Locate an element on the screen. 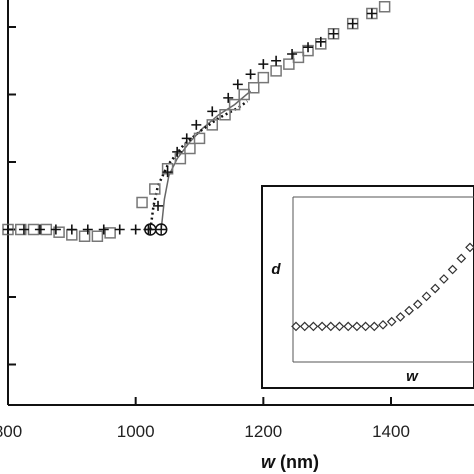  x-axis-title: w (nm) is located at coordinates (290, 462).